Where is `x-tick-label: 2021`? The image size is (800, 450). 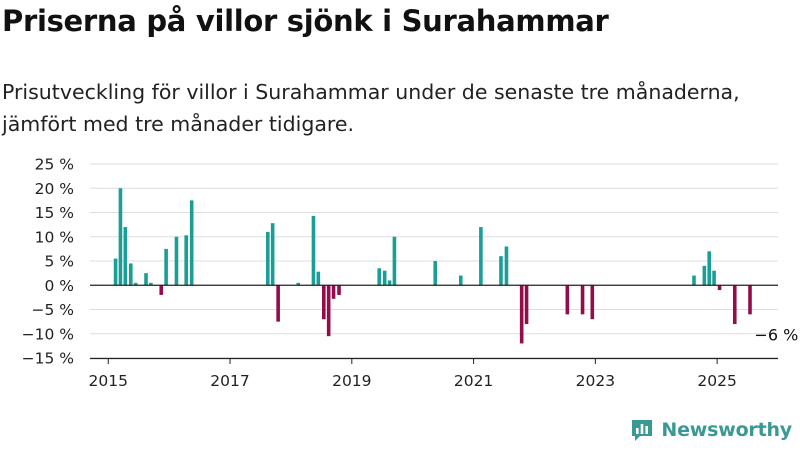 x-tick-label: 2021 is located at coordinates (473, 381).